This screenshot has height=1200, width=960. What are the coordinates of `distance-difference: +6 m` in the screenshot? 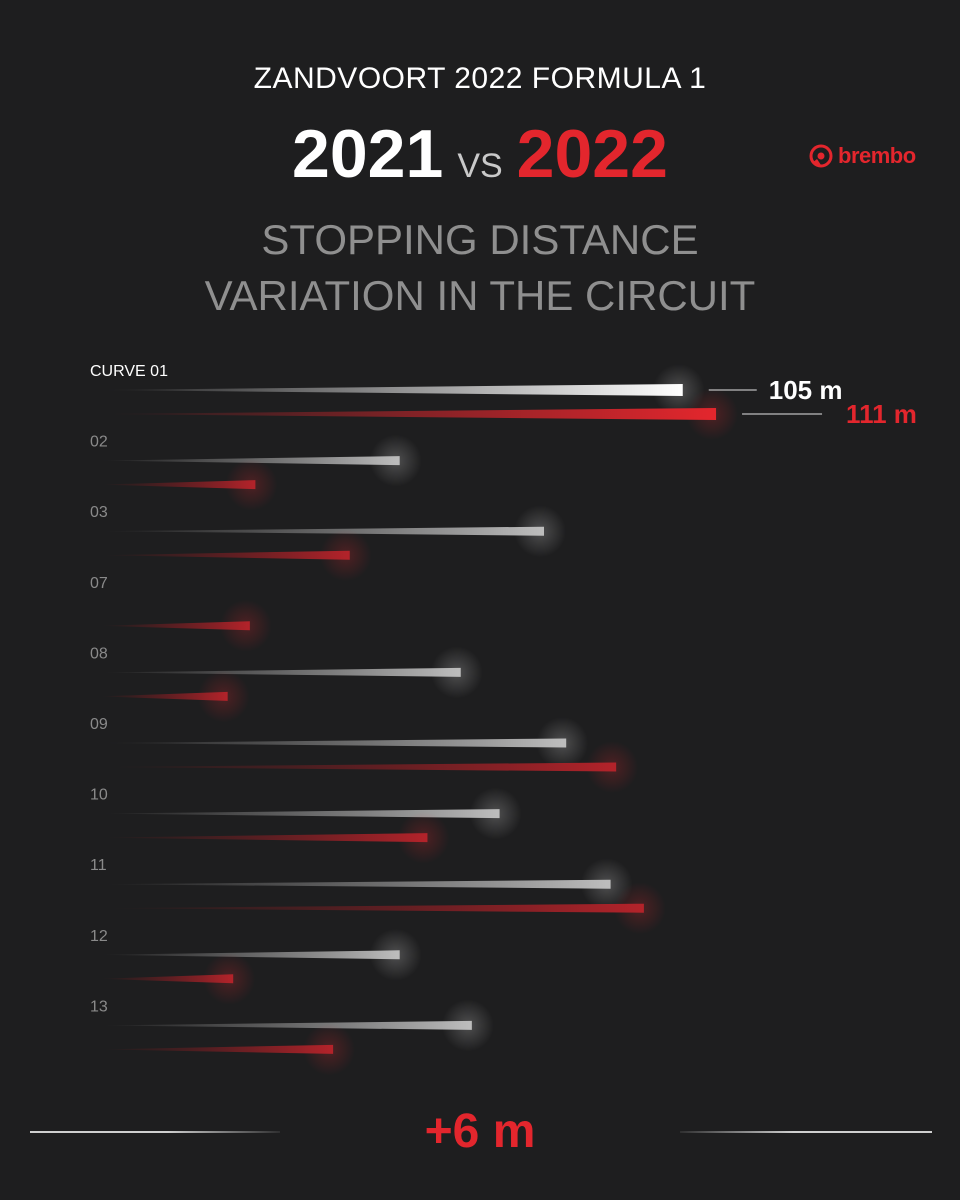 It's located at (480, 1131).